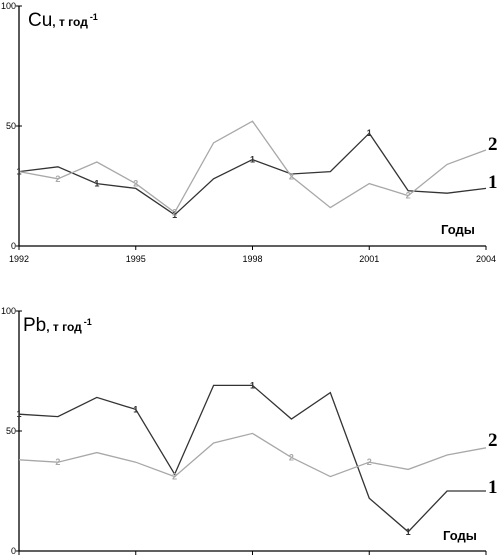  Describe the element at coordinates (369, 259) in the screenshot. I see `x-tick-label: 2001` at that location.